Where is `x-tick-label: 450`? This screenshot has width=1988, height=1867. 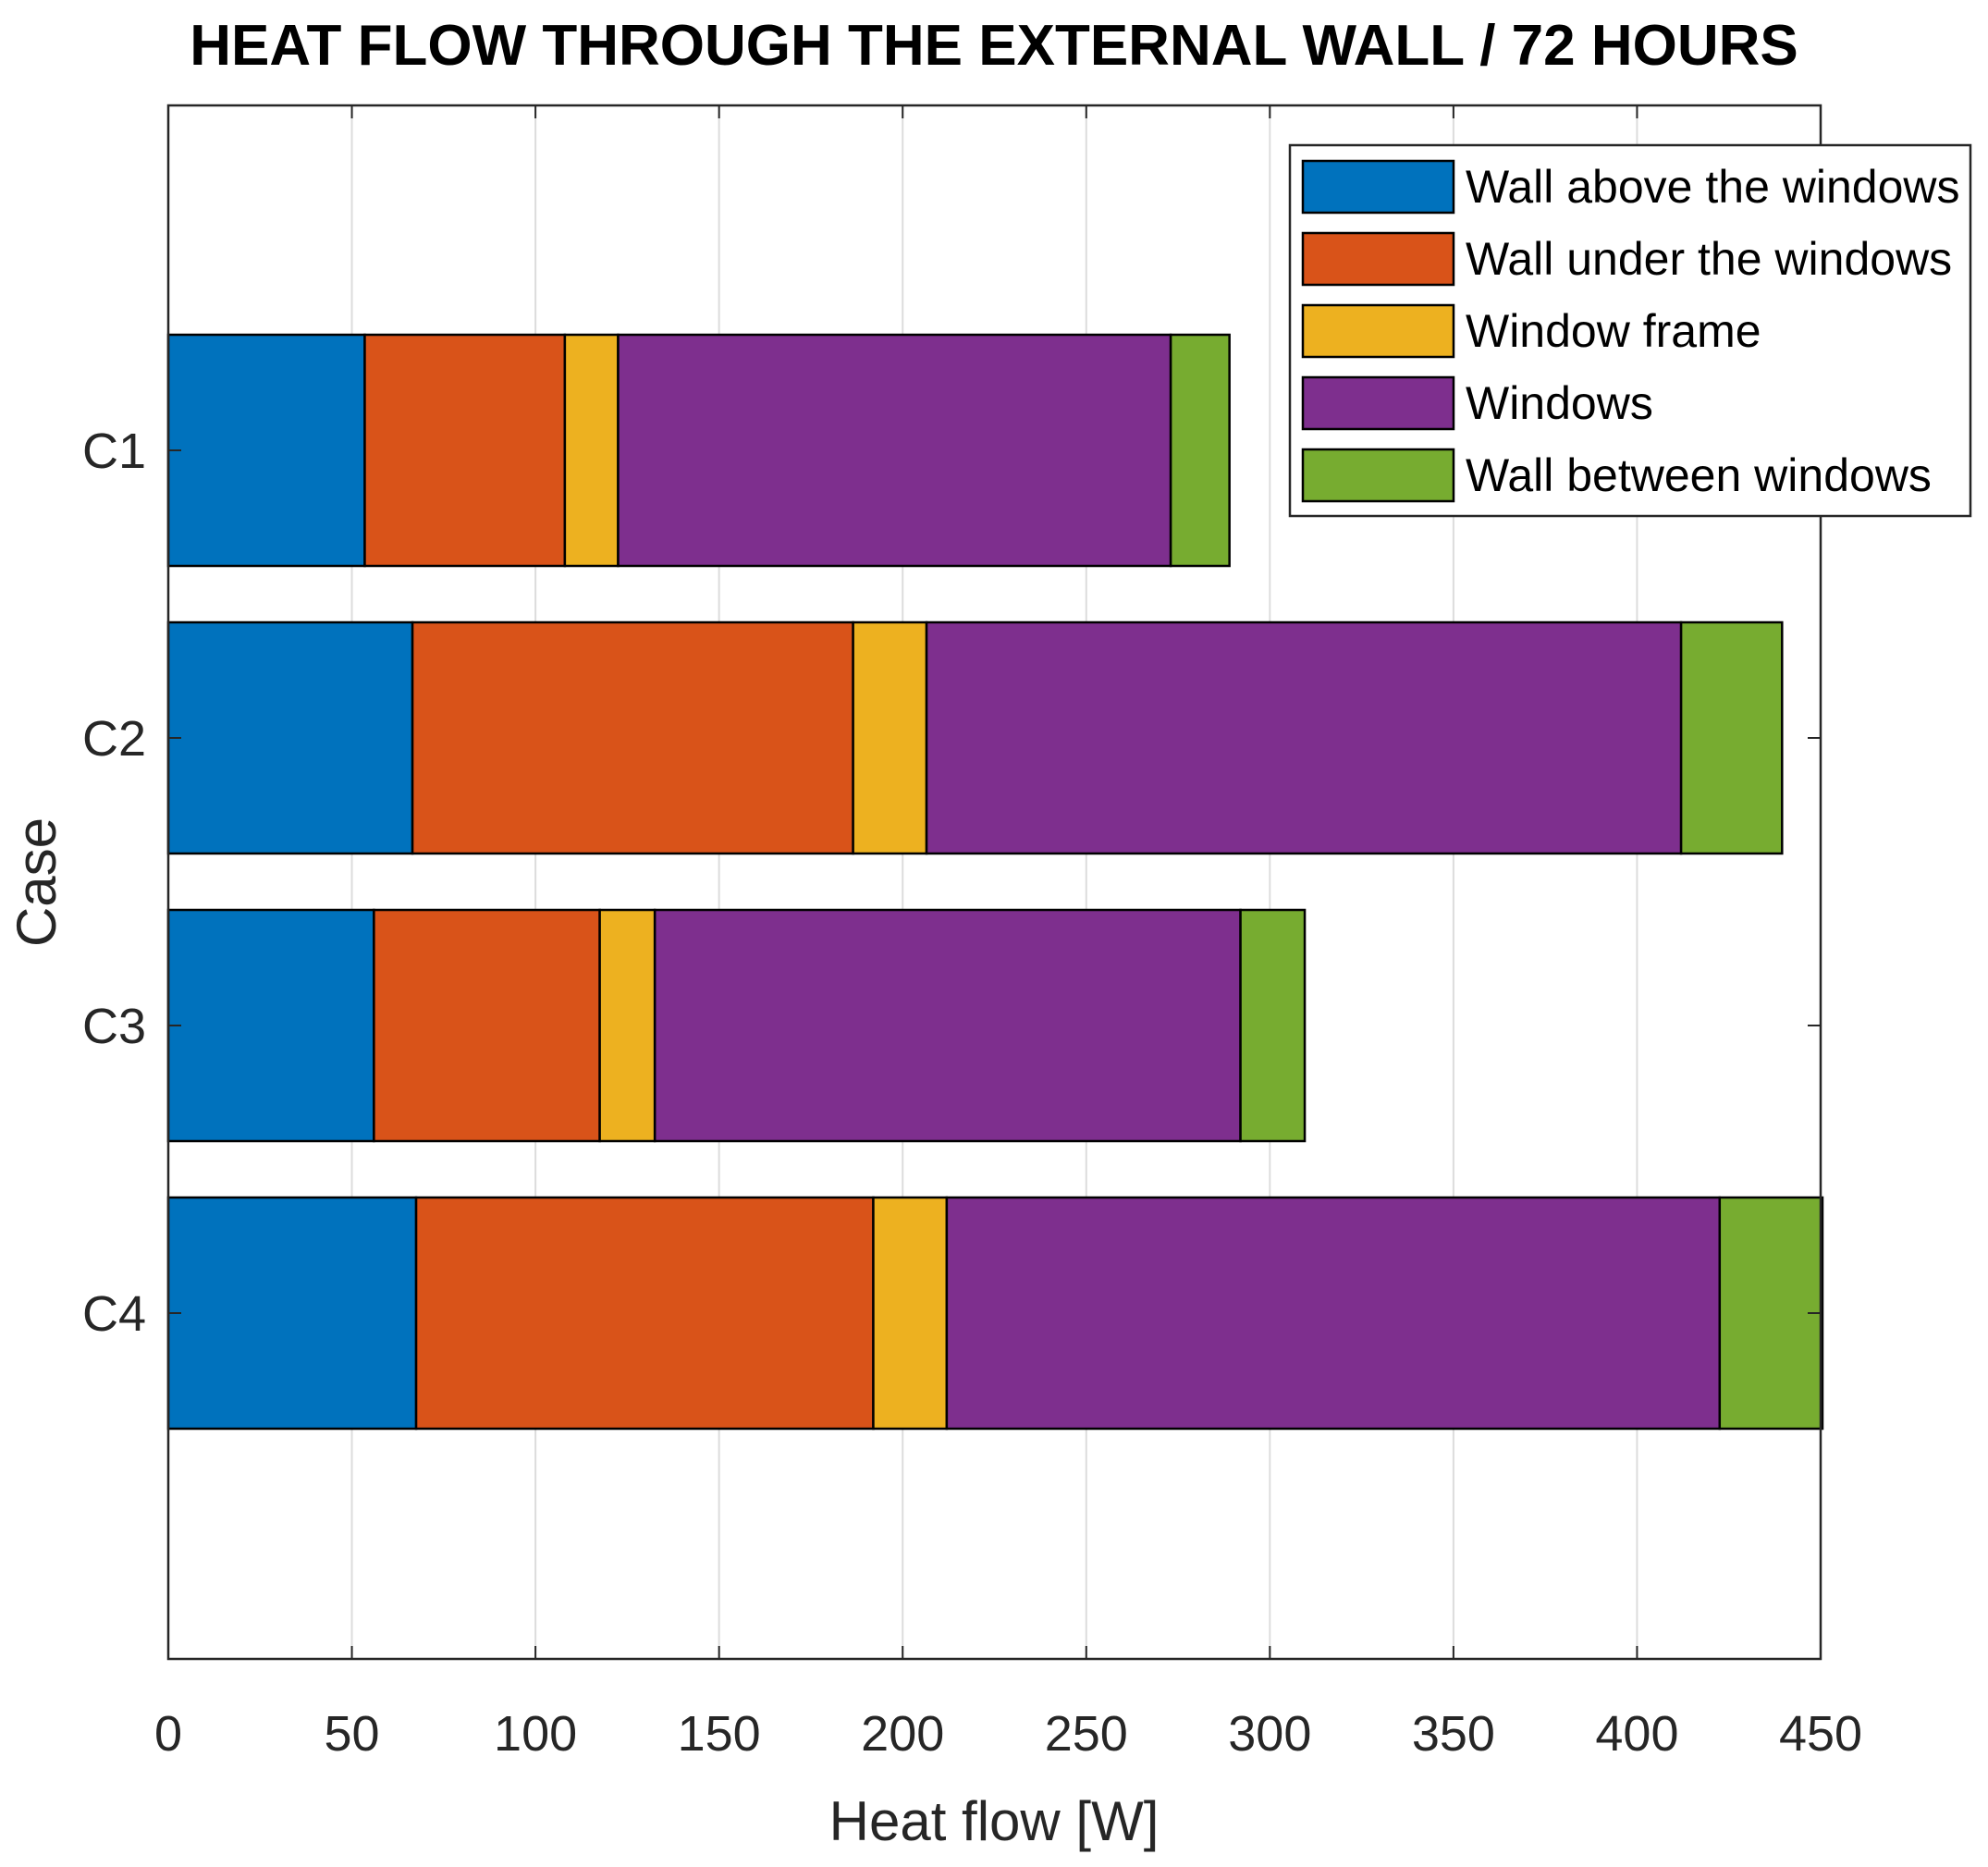 x-tick-label: 450 is located at coordinates (1820, 1734).